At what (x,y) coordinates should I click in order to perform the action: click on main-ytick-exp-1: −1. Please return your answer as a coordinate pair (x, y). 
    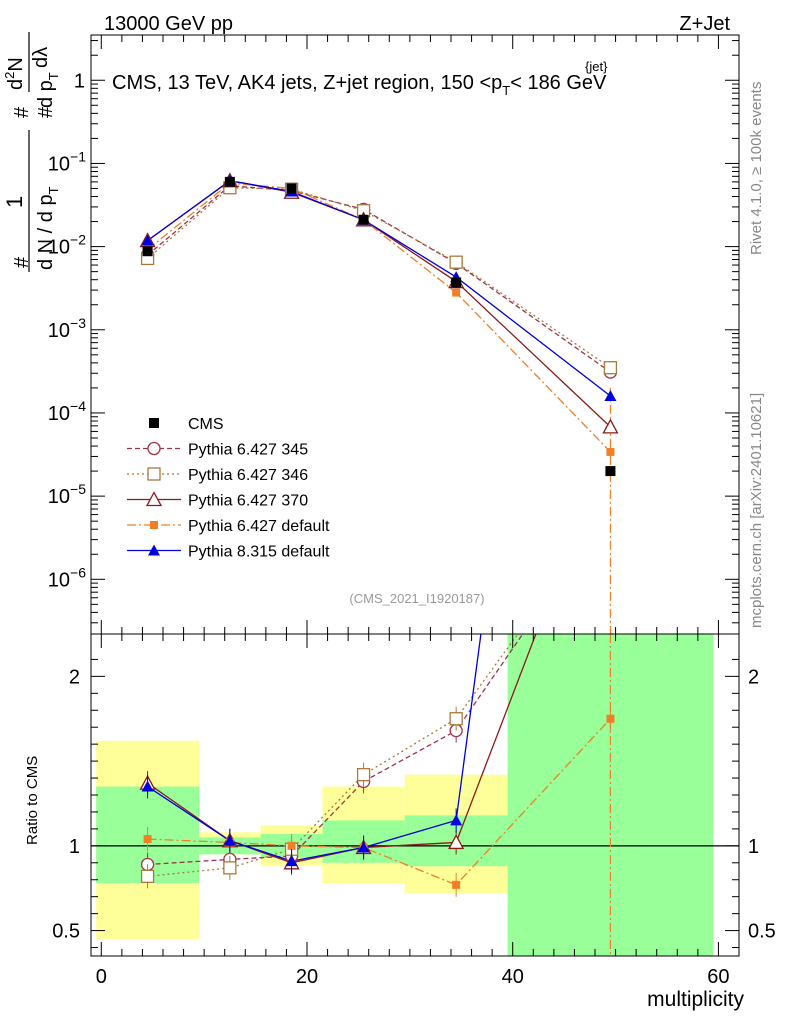
    Looking at the image, I should click on (78, 156).